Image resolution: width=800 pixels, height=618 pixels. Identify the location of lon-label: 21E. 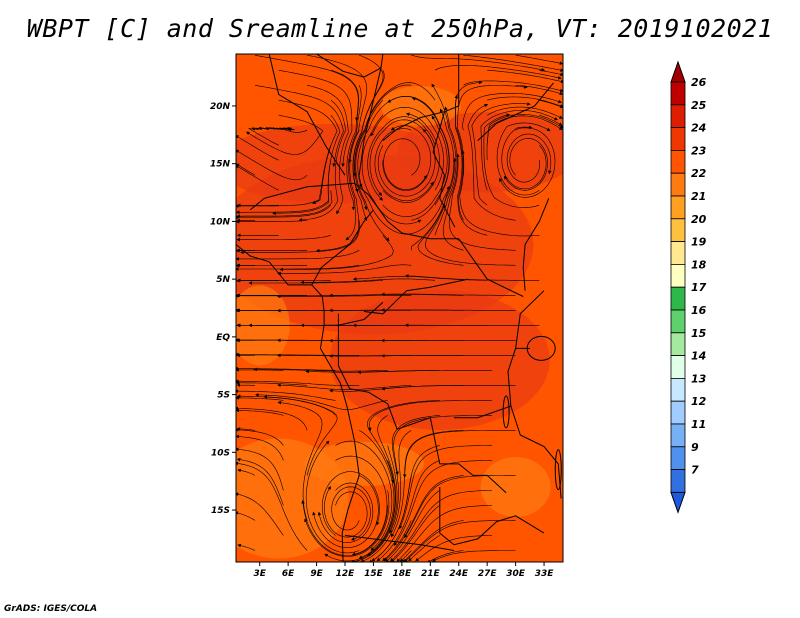
(431, 574).